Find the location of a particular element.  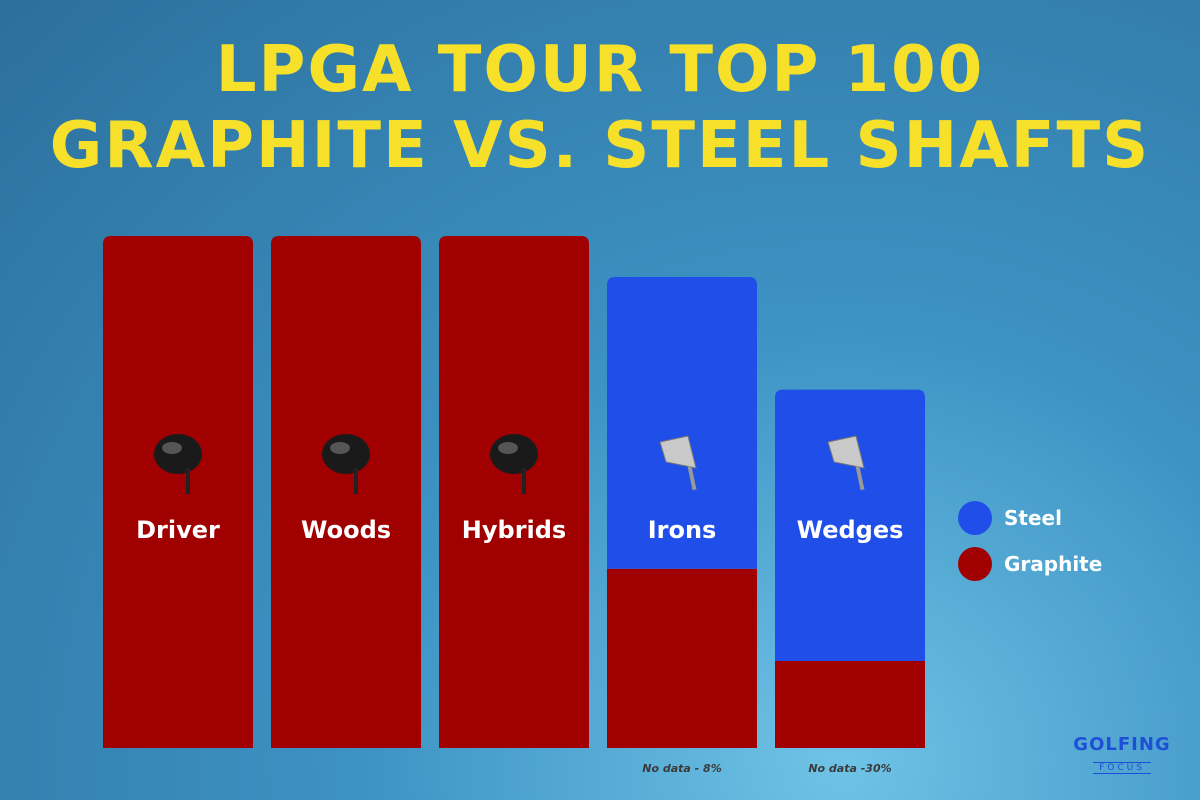

legend-item-steel: Steel is located at coordinates (1030, 518).